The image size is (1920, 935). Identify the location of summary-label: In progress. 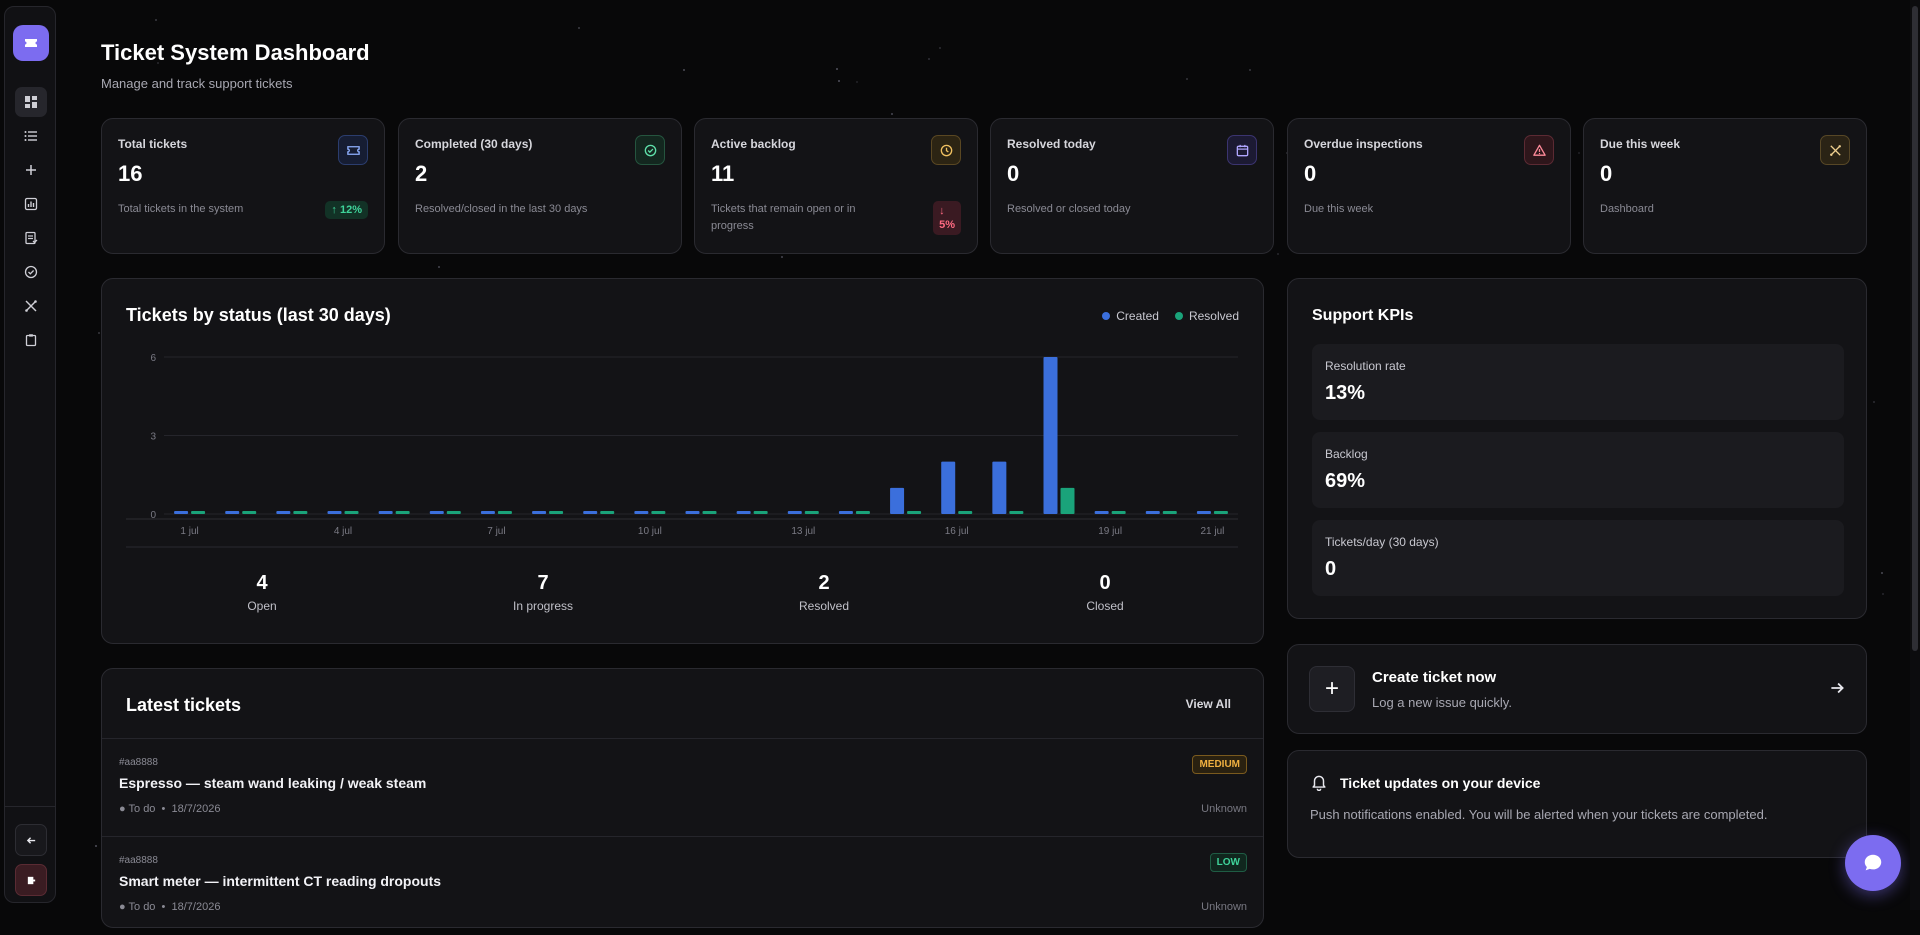
(543, 606).